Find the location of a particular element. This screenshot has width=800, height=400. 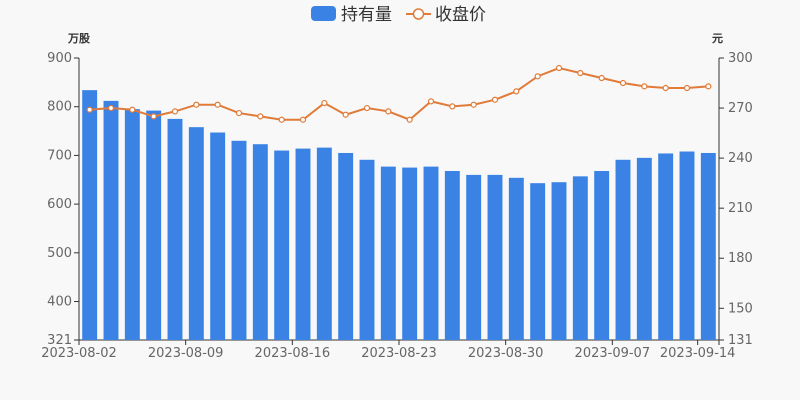

price-line is located at coordinates (399, 93).